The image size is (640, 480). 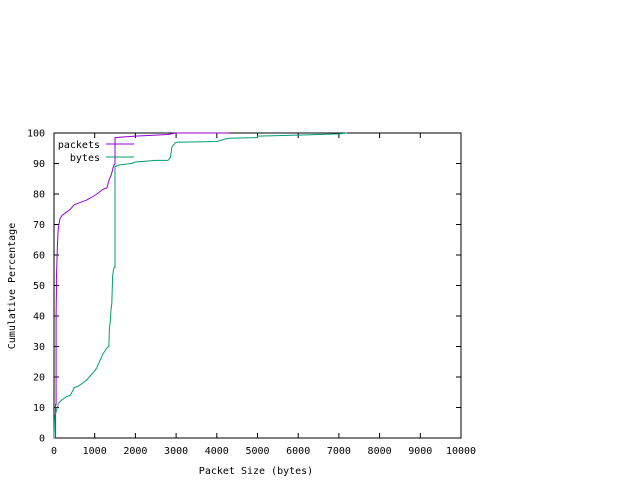 I want to click on y-tick-label: 100, so click(x=36, y=134).